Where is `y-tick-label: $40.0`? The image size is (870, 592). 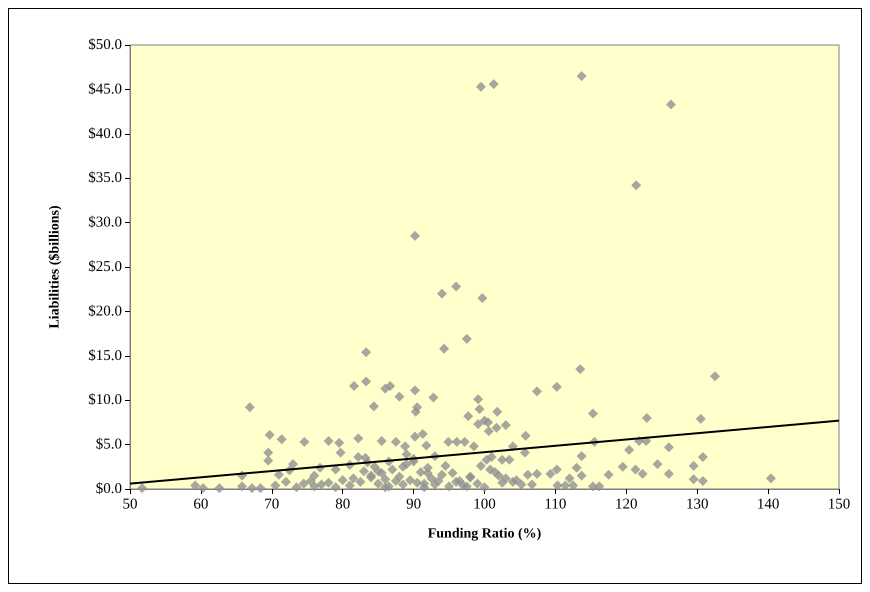 y-tick-label: $40.0 is located at coordinates (105, 134).